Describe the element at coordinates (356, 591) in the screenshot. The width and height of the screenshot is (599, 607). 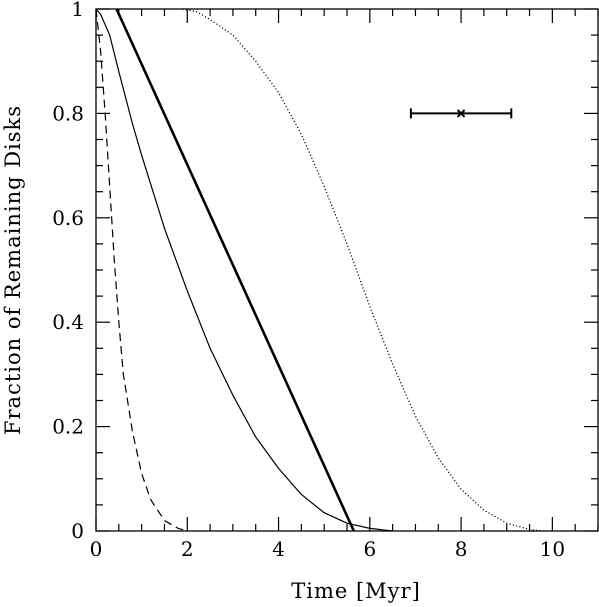
I see `x-axis-title: Time [Myr]` at that location.